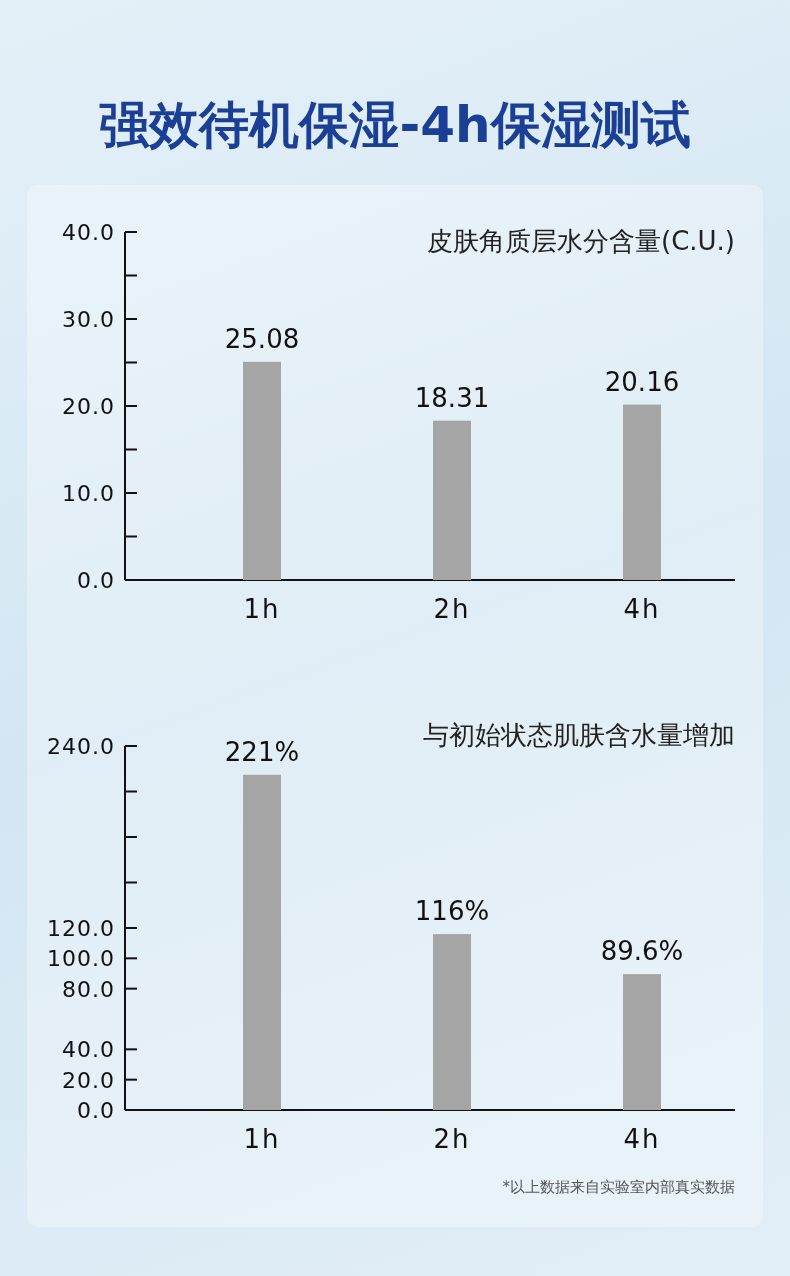 This screenshot has width=790, height=1276. What do you see at coordinates (642, 951) in the screenshot?
I see `data-label: 89.6%` at bounding box center [642, 951].